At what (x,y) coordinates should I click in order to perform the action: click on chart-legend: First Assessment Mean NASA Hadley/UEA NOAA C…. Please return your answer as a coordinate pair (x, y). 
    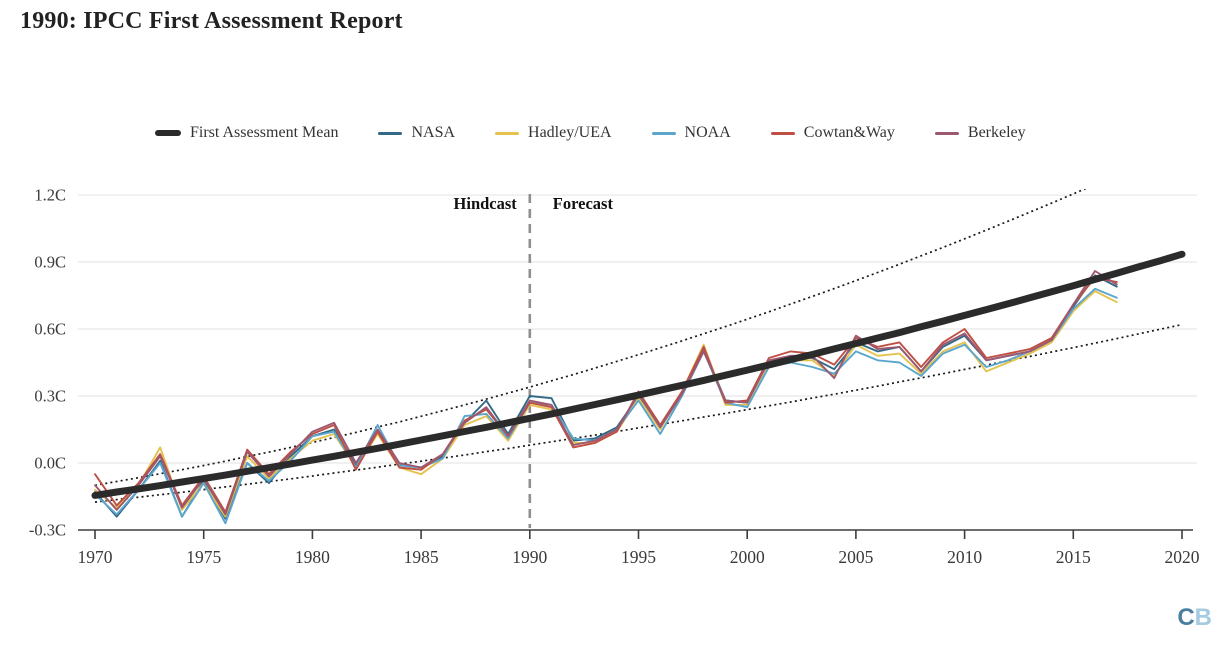
    Looking at the image, I should click on (590, 133).